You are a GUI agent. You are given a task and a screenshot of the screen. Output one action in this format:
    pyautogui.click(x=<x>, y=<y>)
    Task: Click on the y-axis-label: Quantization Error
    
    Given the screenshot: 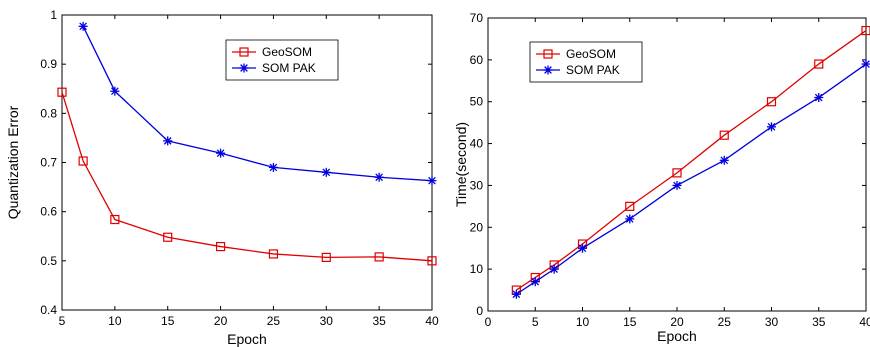 What is the action you would take?
    pyautogui.click(x=13, y=162)
    